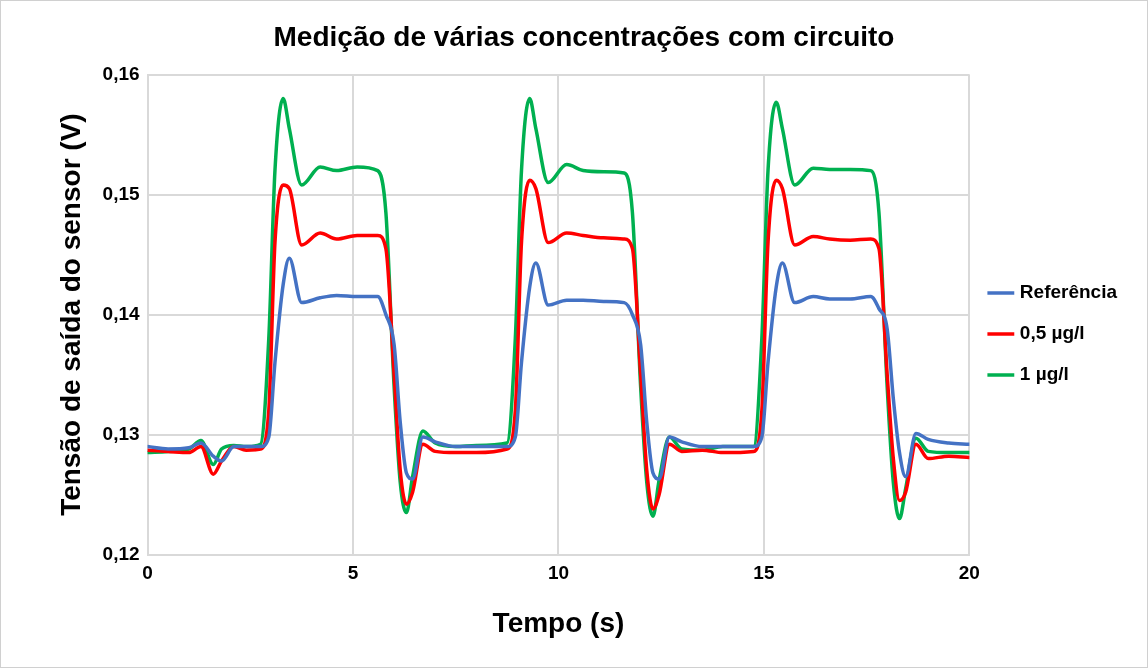 The width and height of the screenshot is (1148, 668). What do you see at coordinates (70, 314) in the screenshot?
I see `y-axis-title: Tensão de saída do sensor (V)` at bounding box center [70, 314].